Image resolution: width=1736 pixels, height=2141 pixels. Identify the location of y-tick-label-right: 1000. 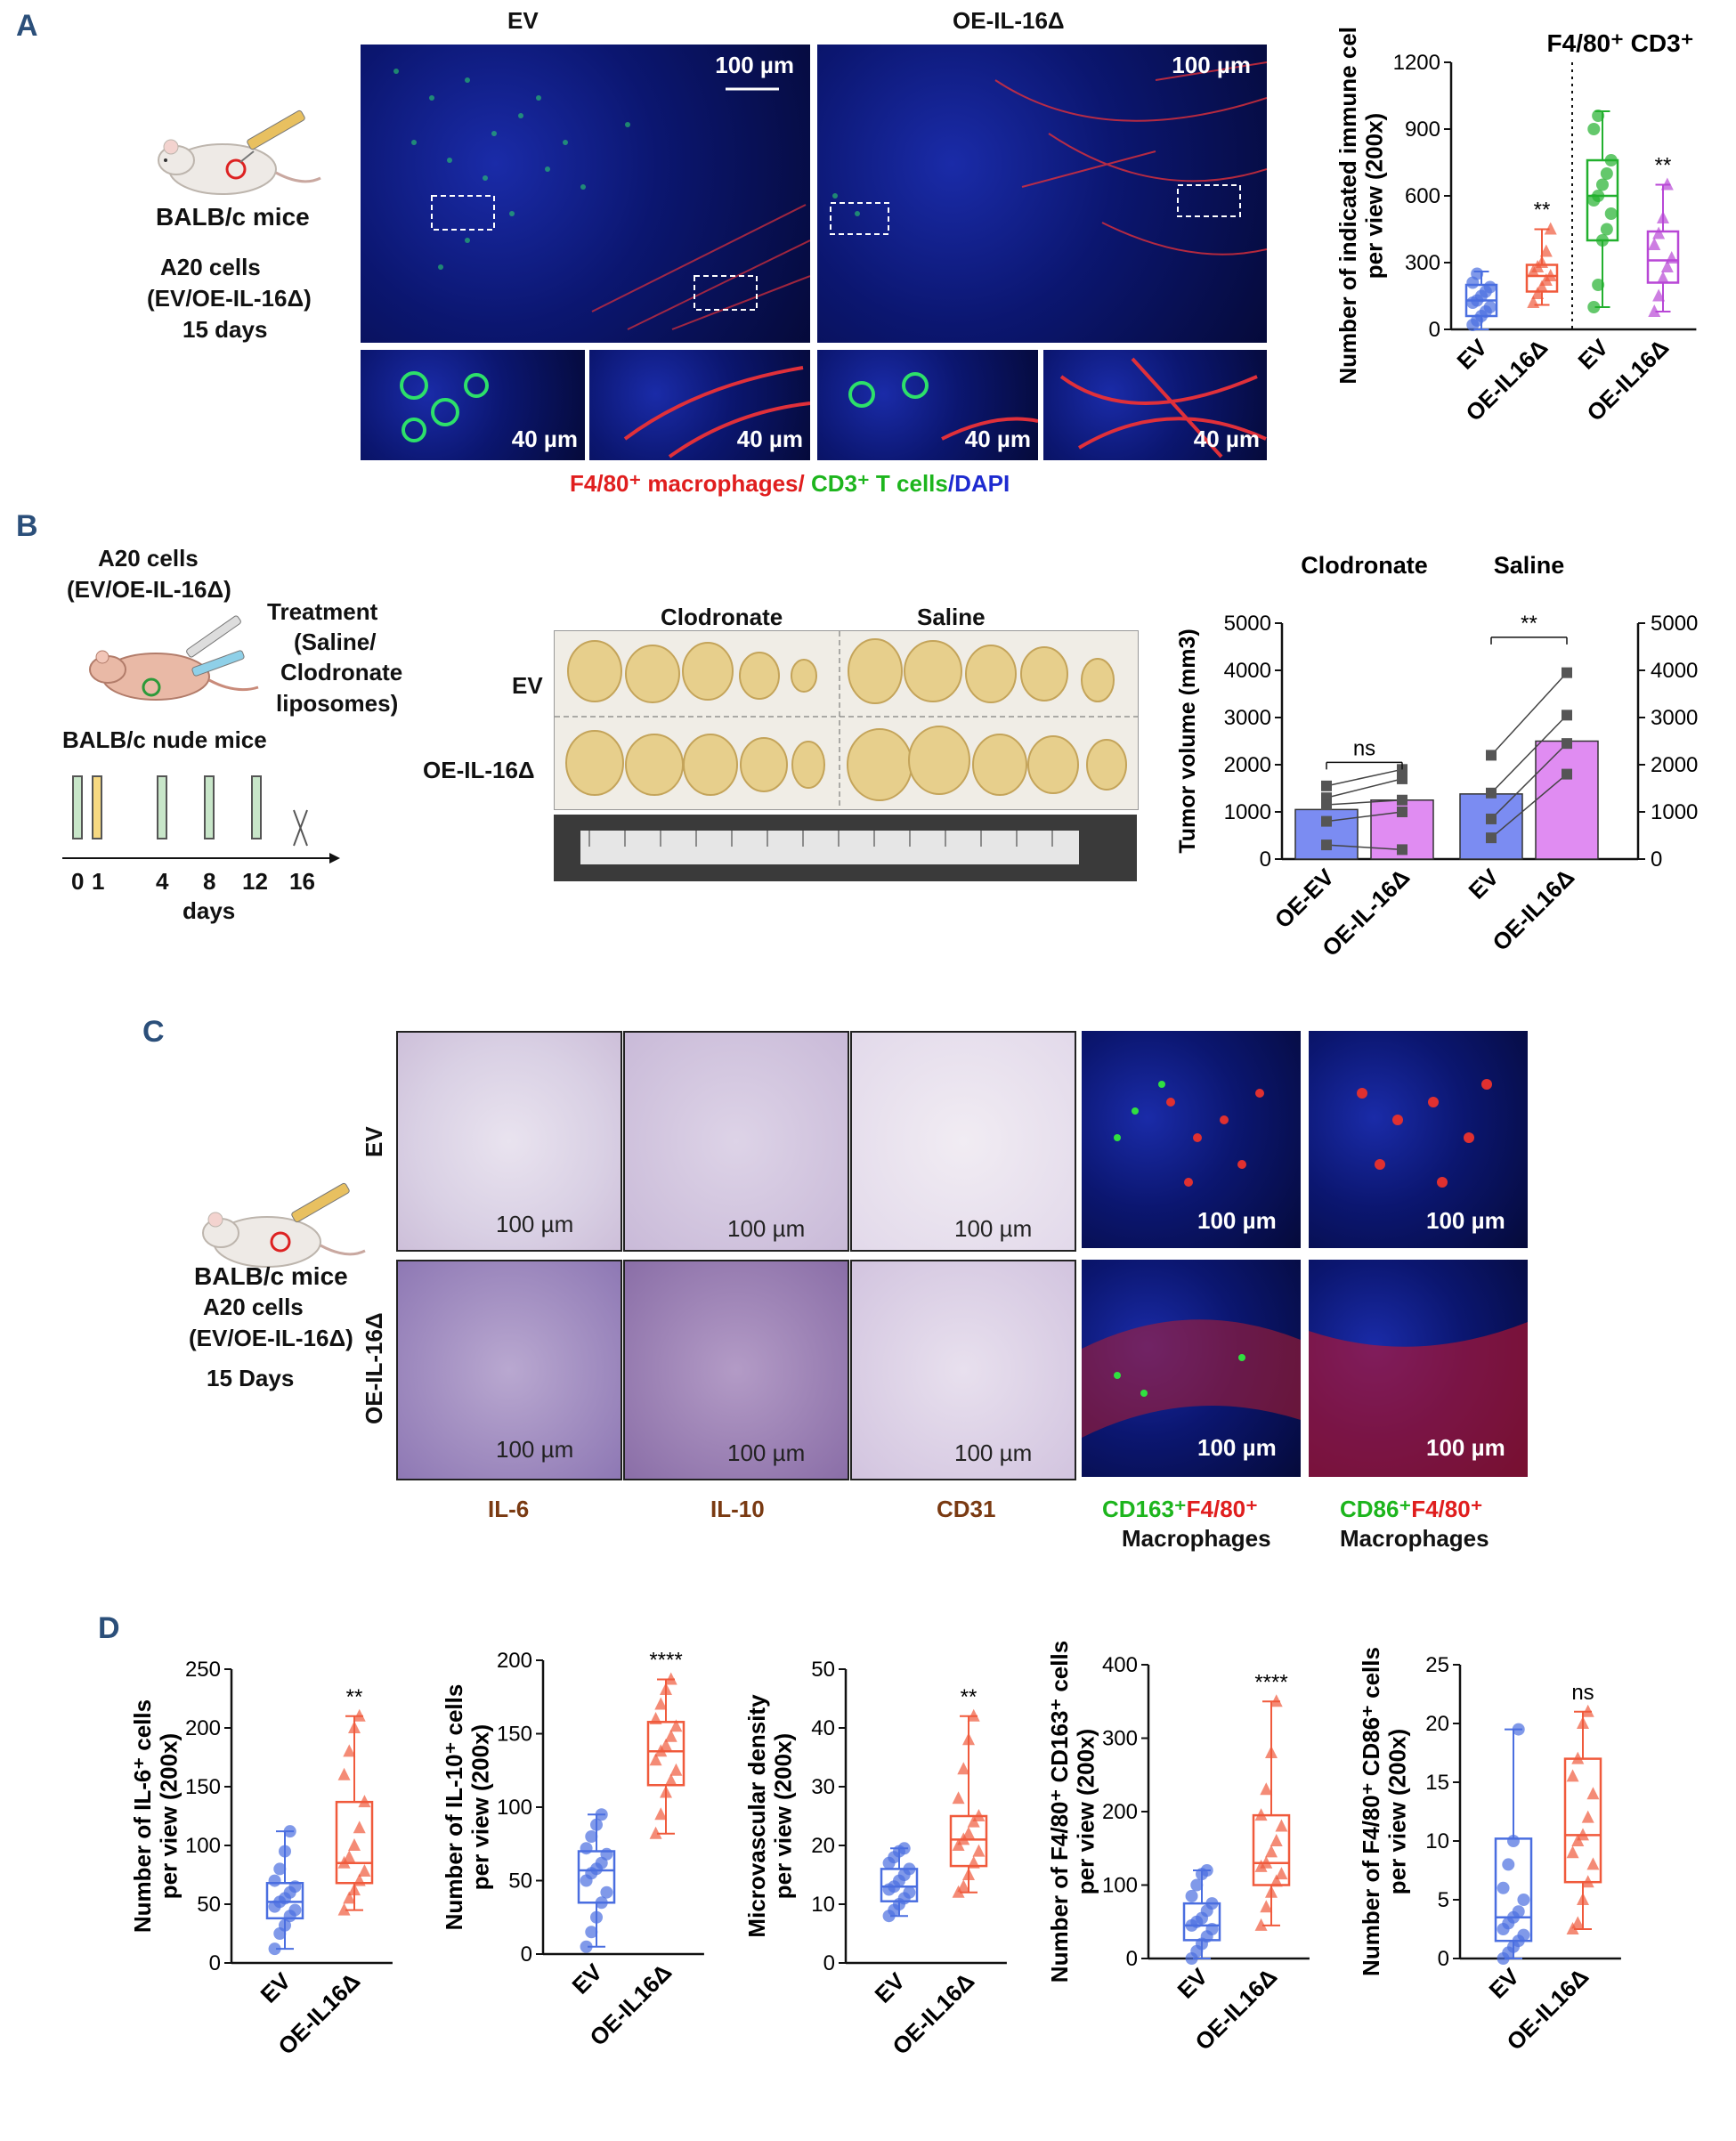
(1674, 812).